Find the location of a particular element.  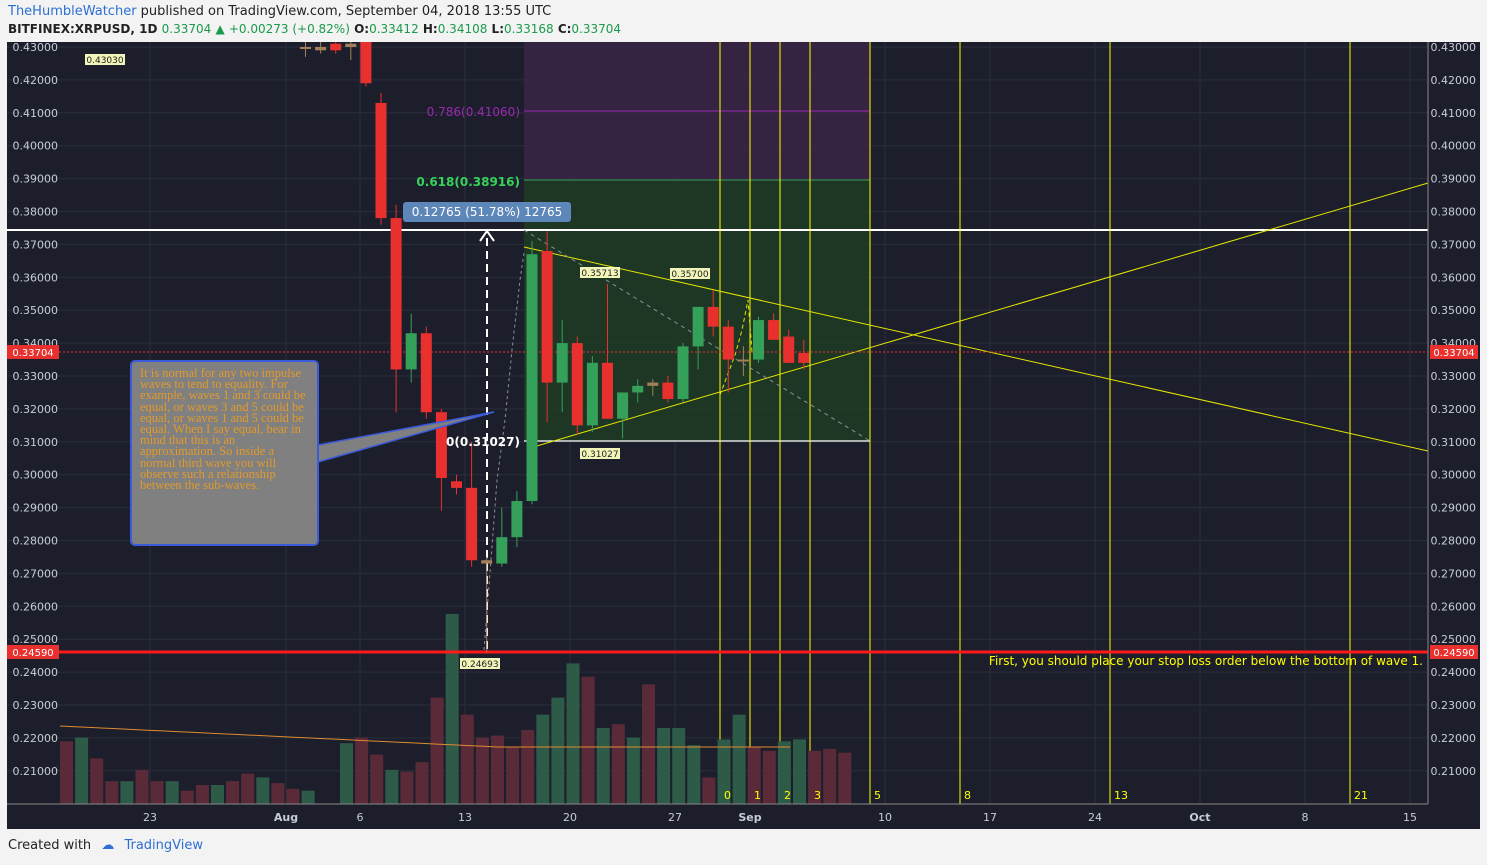

sub-wave-path is located at coordinates (736, 347).